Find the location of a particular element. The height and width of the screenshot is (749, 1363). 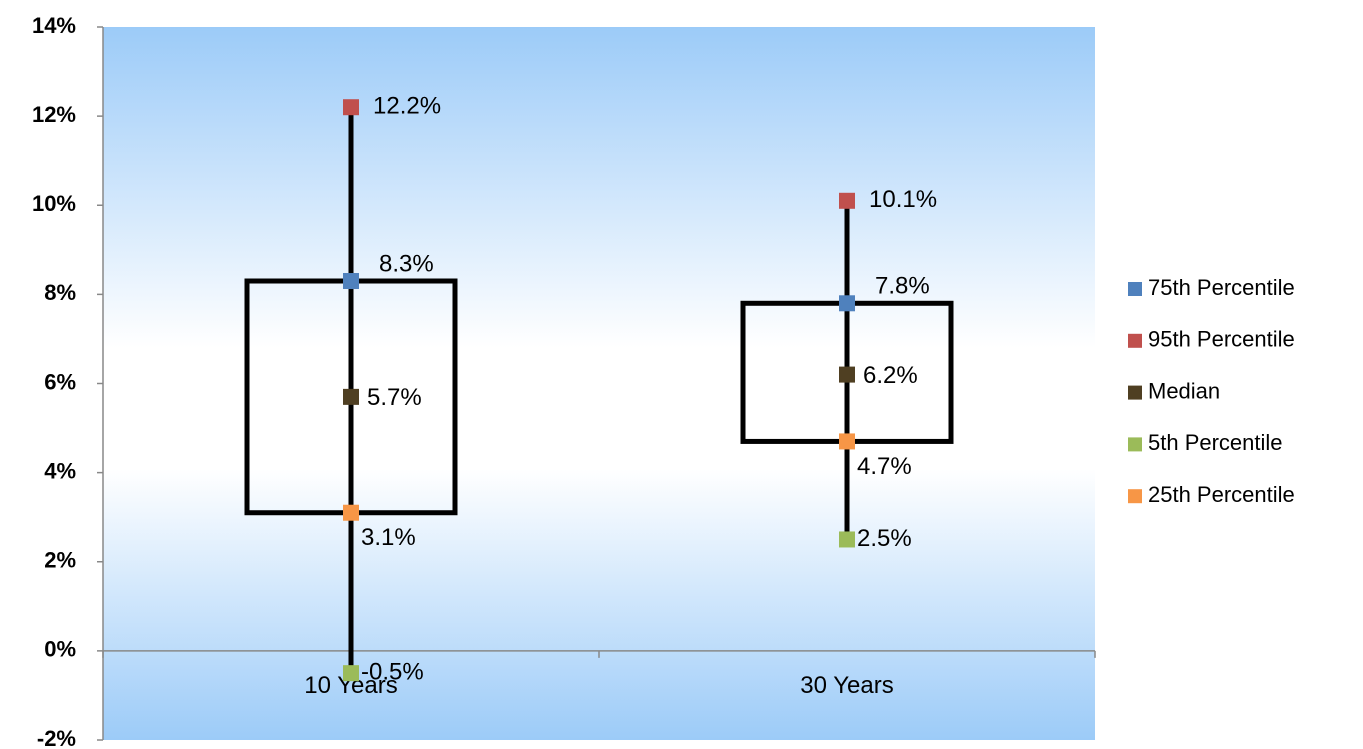

y-tick-label: 4% is located at coordinates (60, 470).